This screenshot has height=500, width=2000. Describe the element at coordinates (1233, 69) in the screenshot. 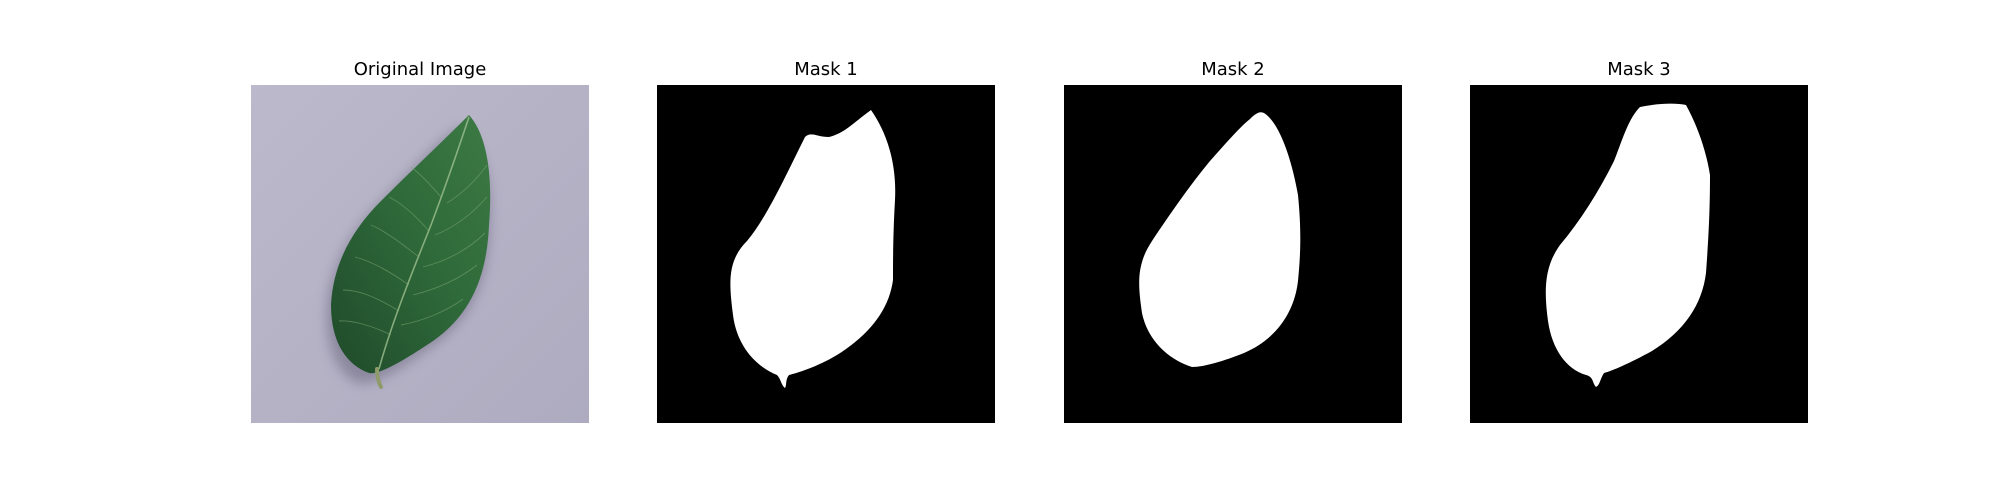

I see `panel-title: Mask 2` at that location.